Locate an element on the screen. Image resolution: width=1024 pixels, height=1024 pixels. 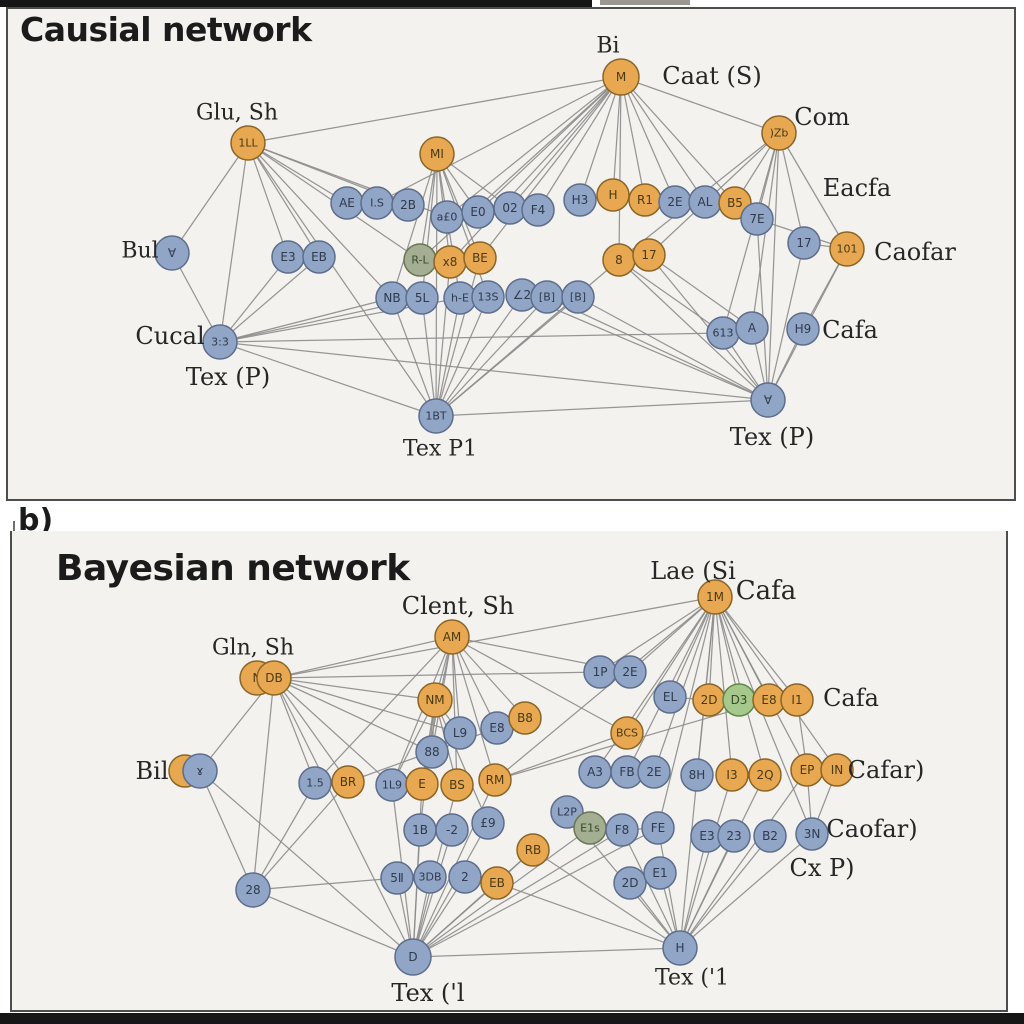
bayesian-title: Bayesian network is located at coordinates (233, 568).